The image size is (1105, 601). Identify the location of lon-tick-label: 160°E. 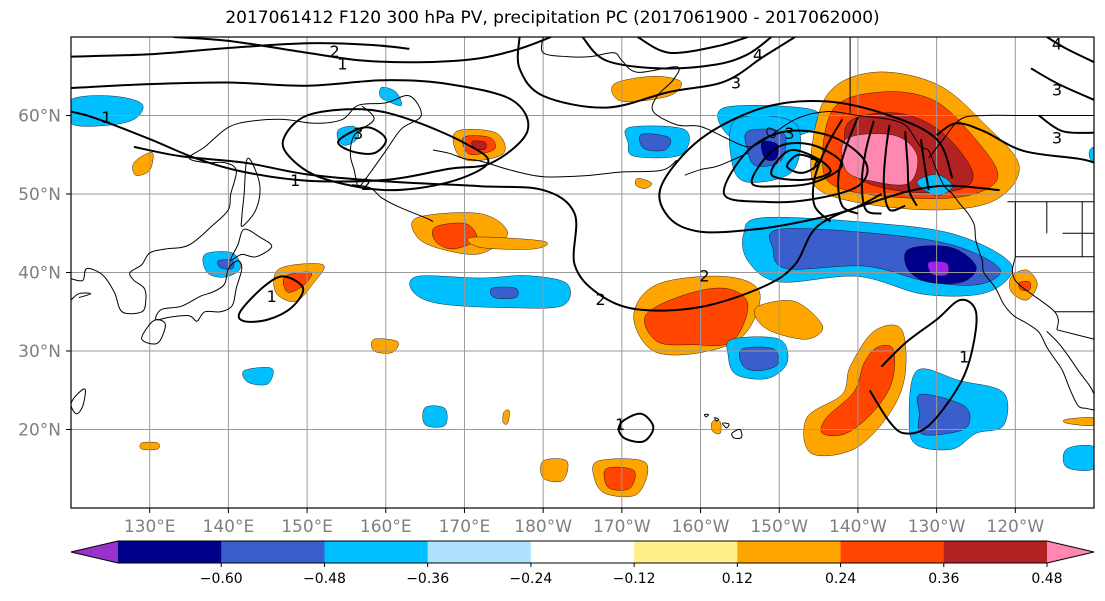
(386, 527).